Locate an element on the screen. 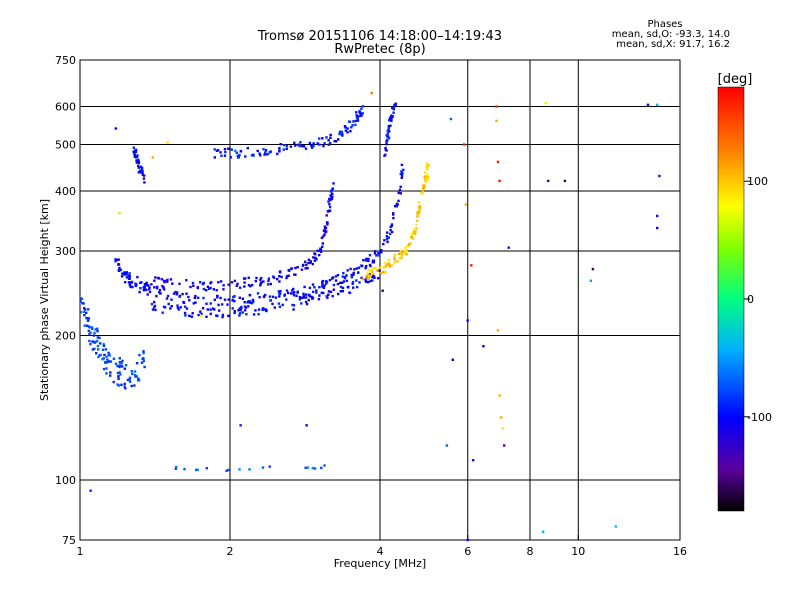 The image size is (800, 600). x-tick-label: 16 is located at coordinates (680, 551).